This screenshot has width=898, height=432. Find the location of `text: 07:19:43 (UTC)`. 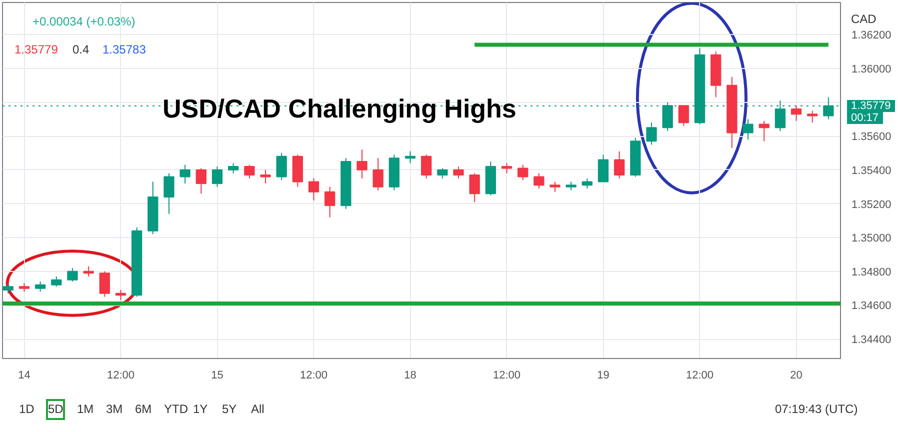

text: 07:19:43 (UTC) is located at coordinates (816, 409).